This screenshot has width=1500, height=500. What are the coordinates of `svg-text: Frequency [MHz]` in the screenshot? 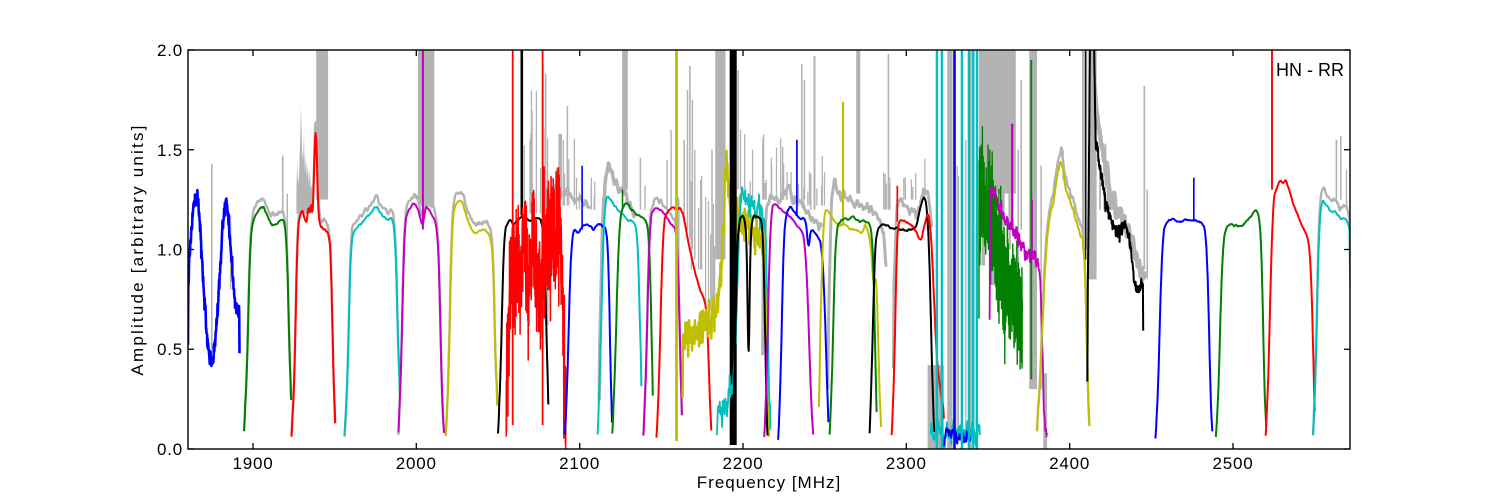 It's located at (769, 482).